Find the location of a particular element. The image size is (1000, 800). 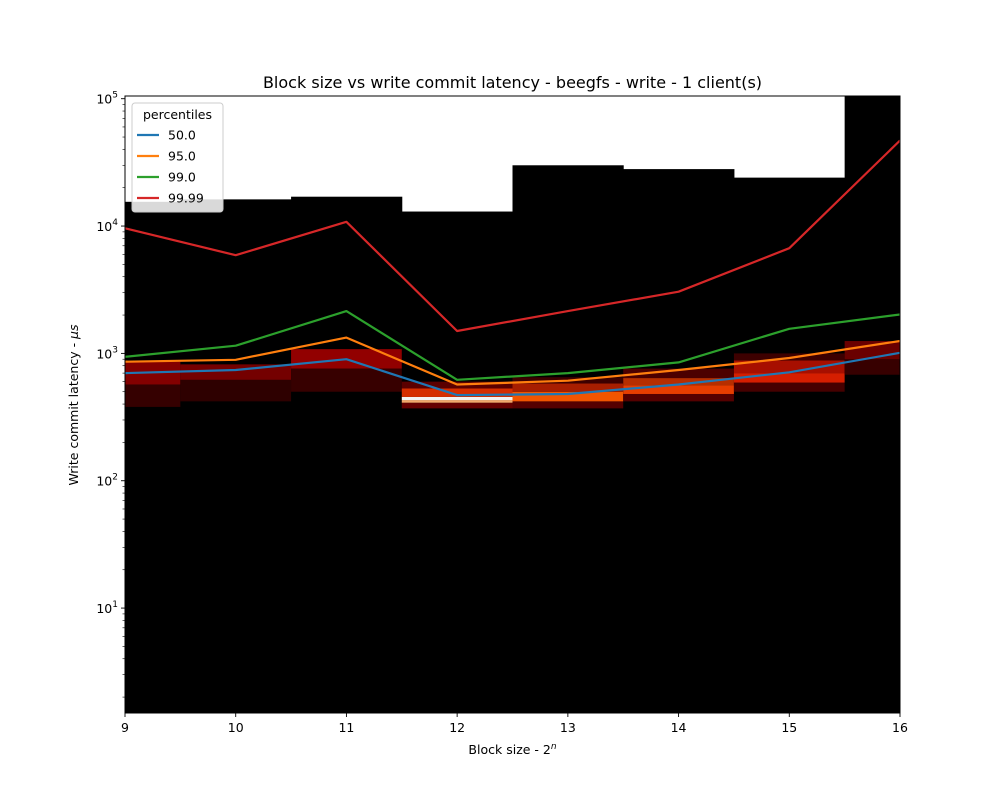

x-tick-label: 15 is located at coordinates (789, 727).